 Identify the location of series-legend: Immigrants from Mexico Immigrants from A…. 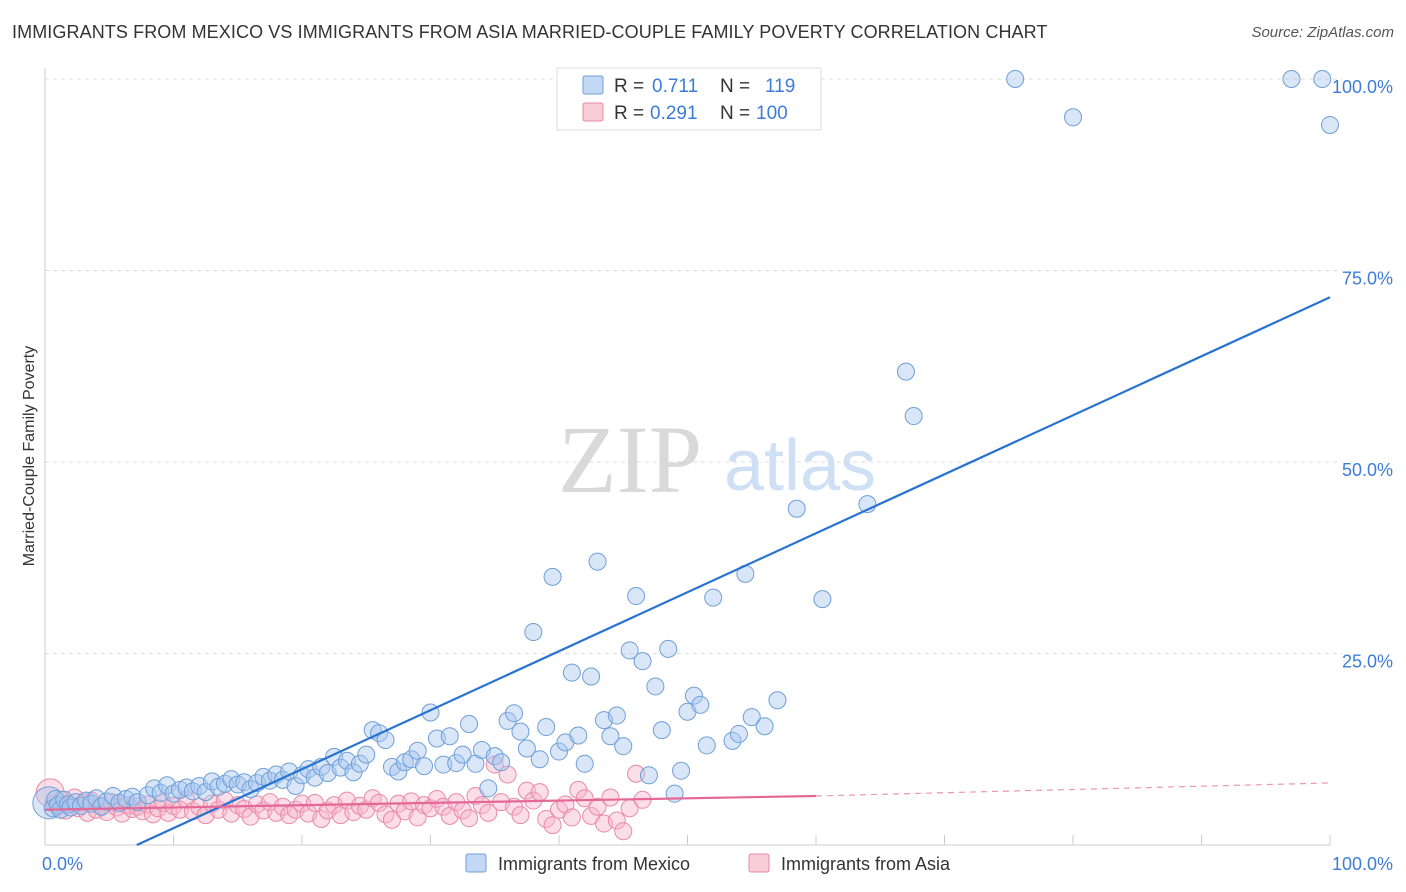
(708, 863).